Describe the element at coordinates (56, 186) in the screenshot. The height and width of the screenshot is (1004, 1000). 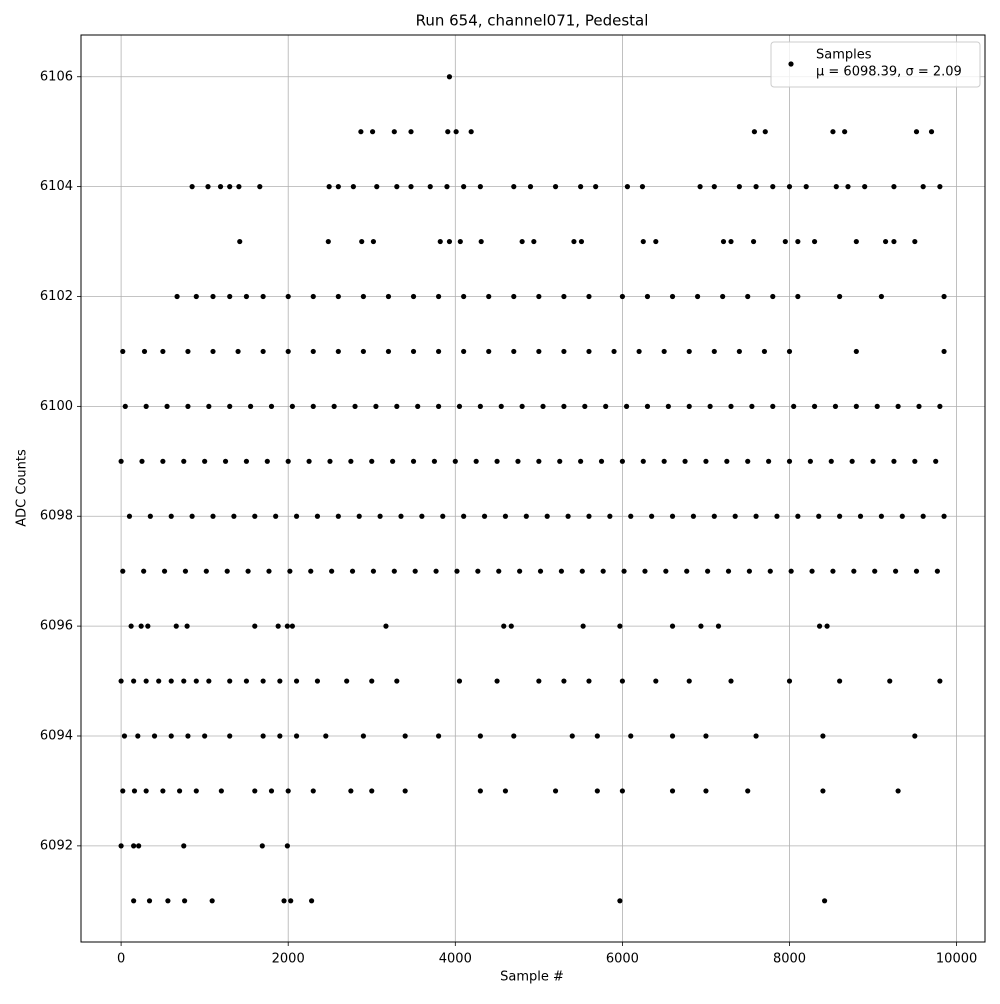
I see `y-tick-label: 6104` at that location.